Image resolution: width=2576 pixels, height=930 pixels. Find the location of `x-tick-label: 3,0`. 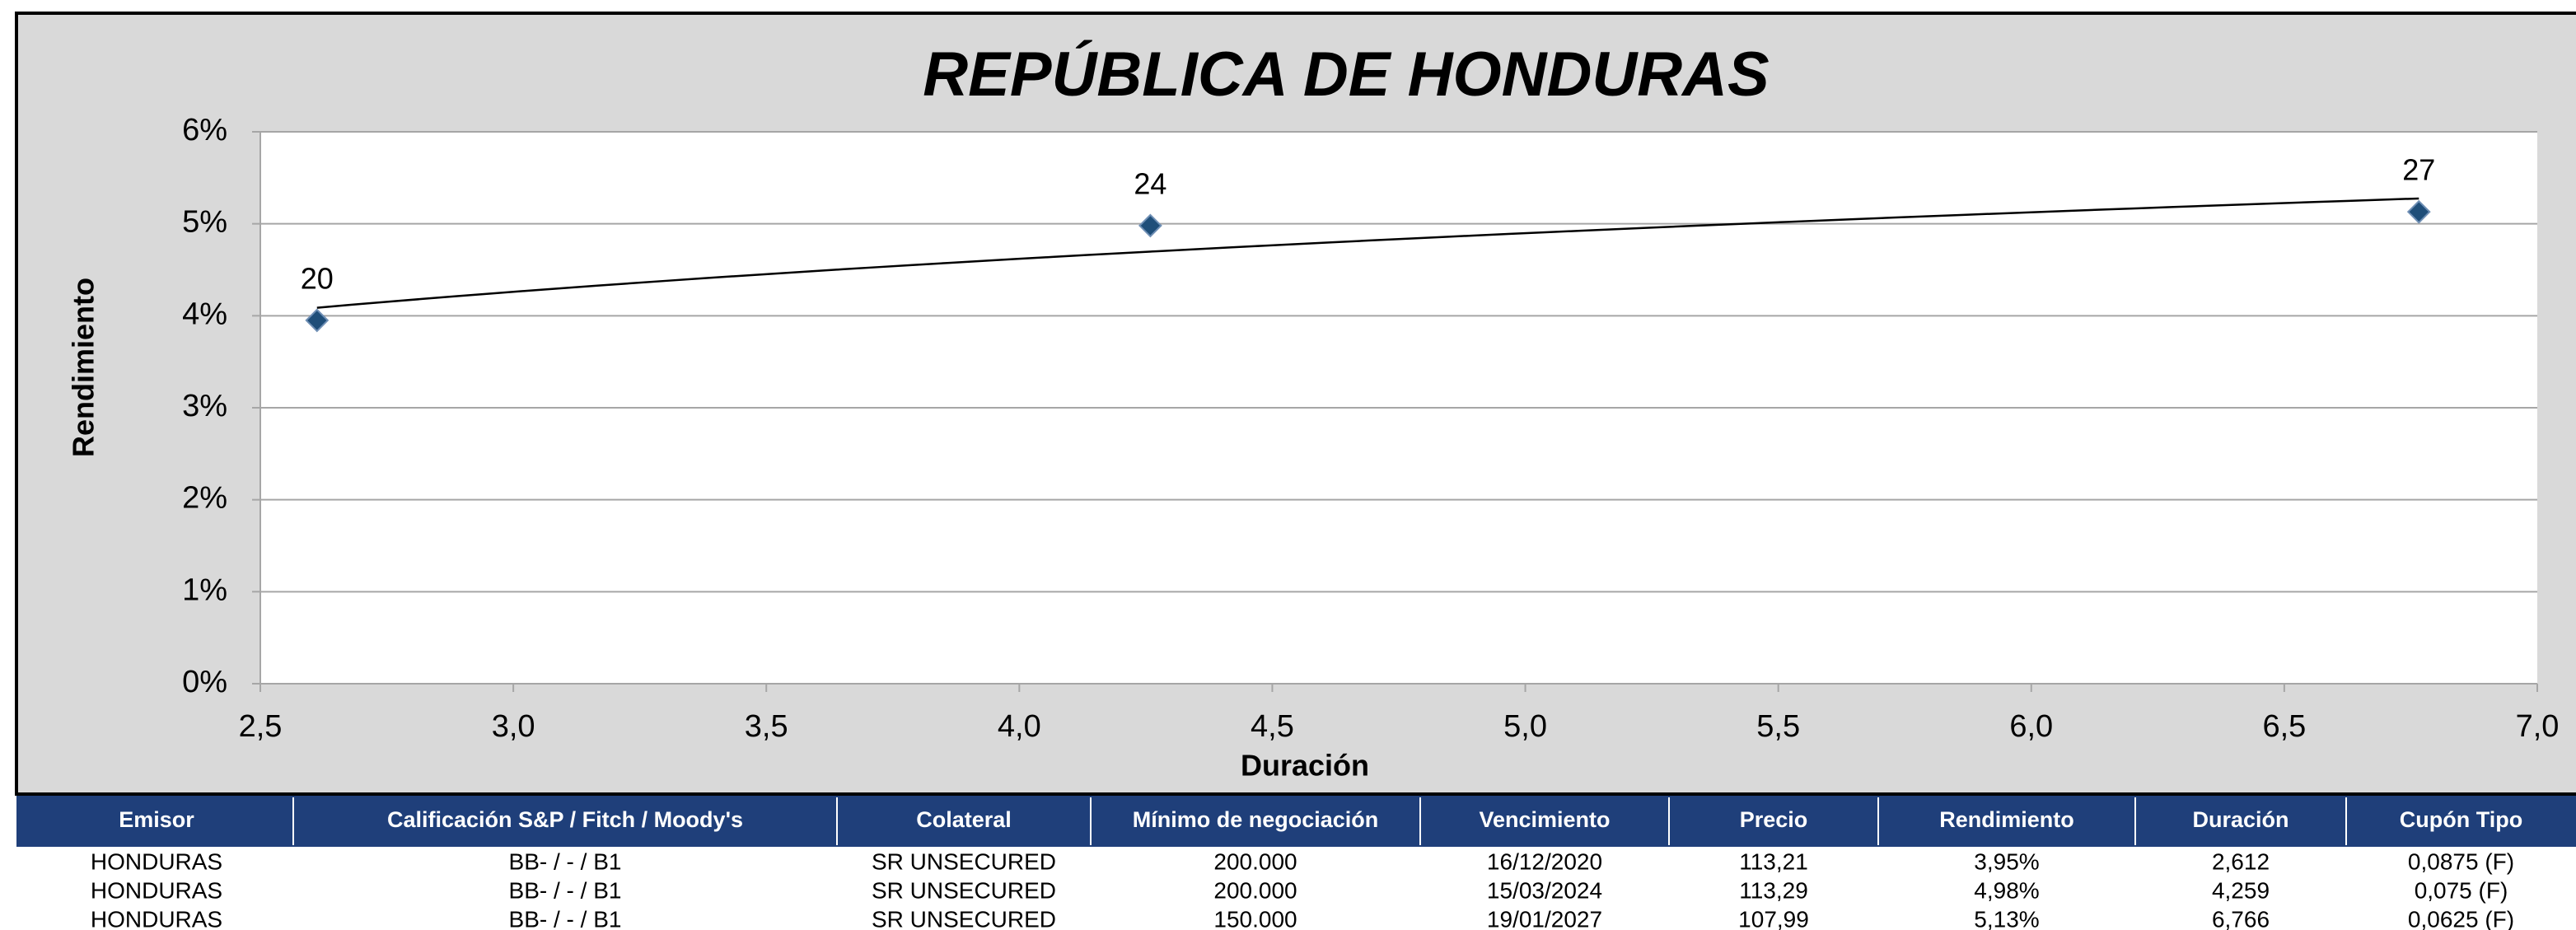

x-tick-label: 3,0 is located at coordinates (513, 726).